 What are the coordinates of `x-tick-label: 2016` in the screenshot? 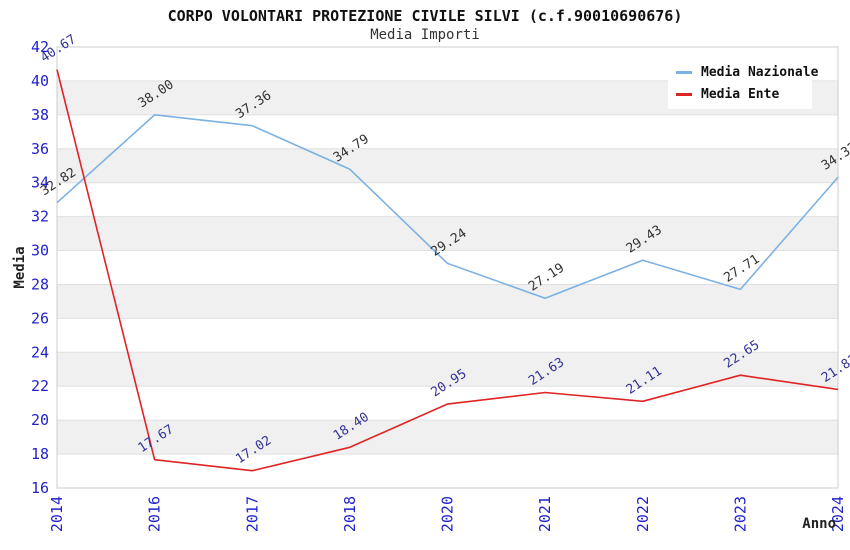 It's located at (155, 514).